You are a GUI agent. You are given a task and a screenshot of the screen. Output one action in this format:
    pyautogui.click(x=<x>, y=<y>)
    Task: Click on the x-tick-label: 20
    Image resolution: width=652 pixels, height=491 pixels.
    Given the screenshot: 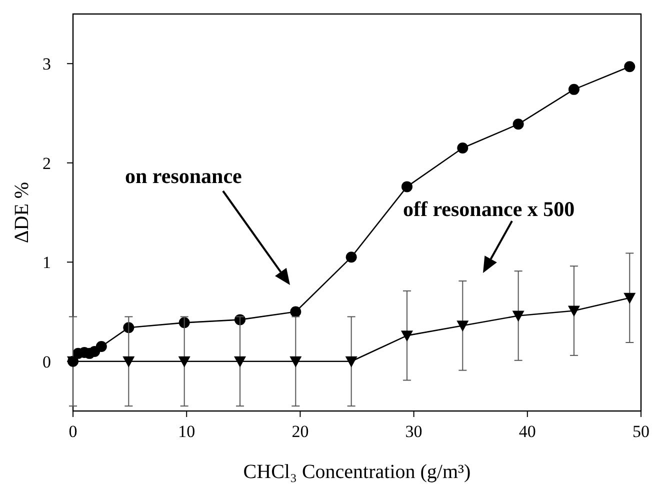 What is the action you would take?
    pyautogui.click(x=300, y=431)
    